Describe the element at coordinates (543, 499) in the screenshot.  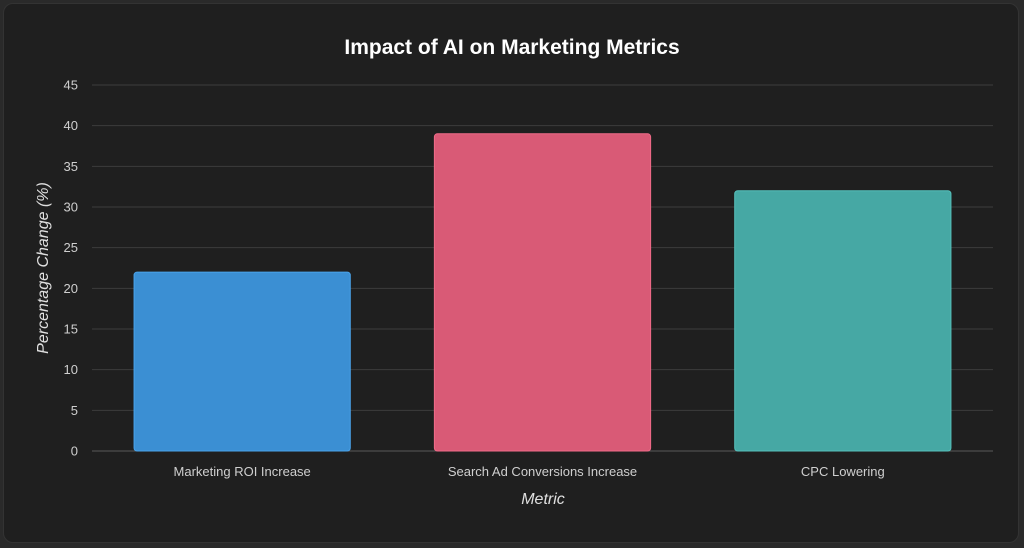
I see `x-axis-label: Metric` at that location.